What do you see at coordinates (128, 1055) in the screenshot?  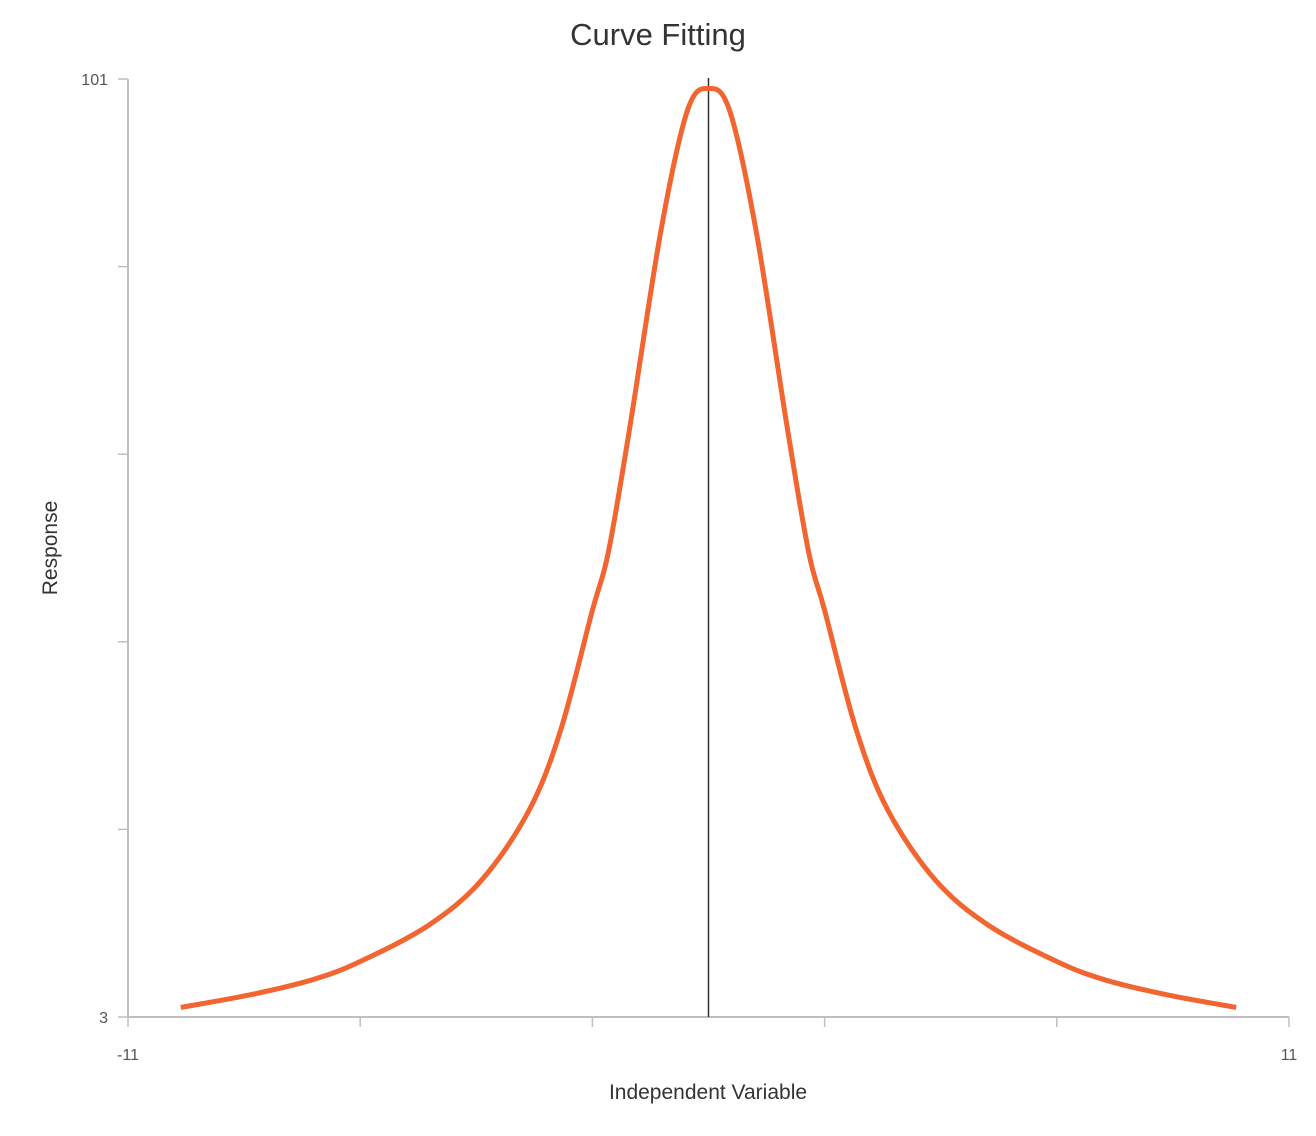 I see `x-tick-min: -11` at bounding box center [128, 1055].